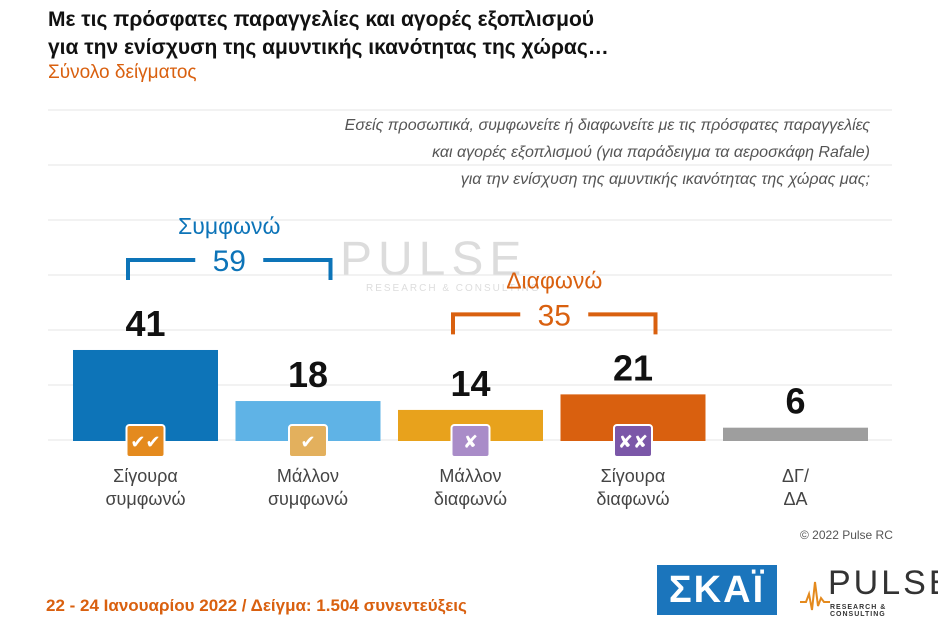  I want to click on data-label: 21, so click(633, 367).